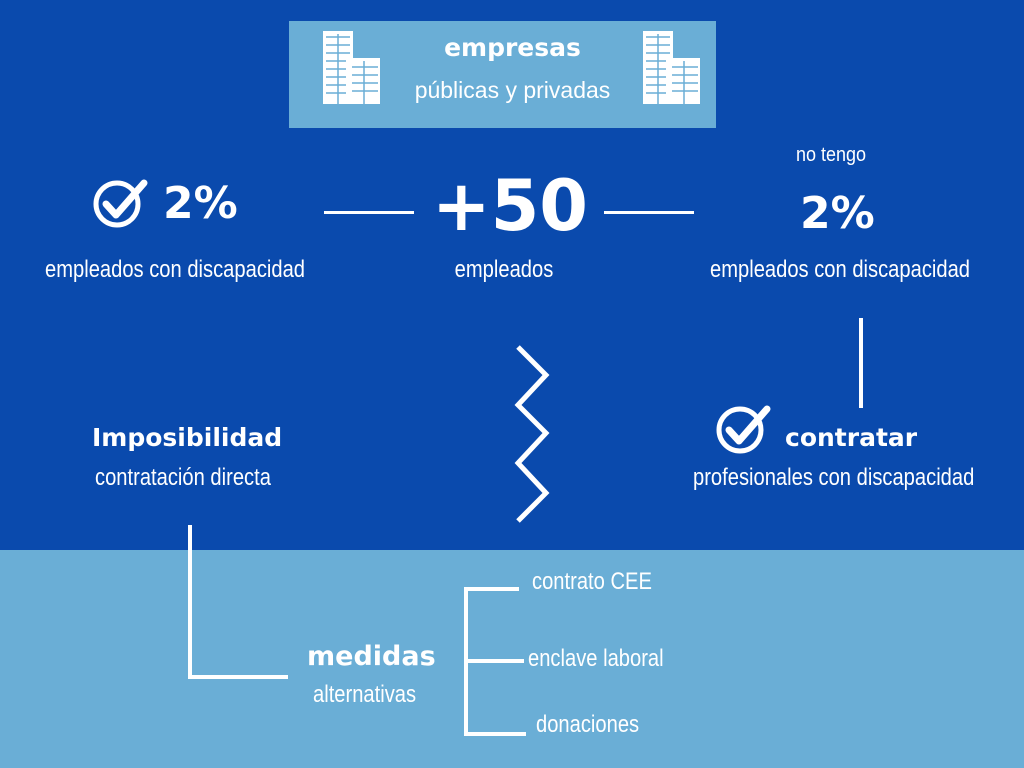 This screenshot has width=1024, height=768. What do you see at coordinates (592, 581) in the screenshot?
I see `measure-item: contrato CEE` at bounding box center [592, 581].